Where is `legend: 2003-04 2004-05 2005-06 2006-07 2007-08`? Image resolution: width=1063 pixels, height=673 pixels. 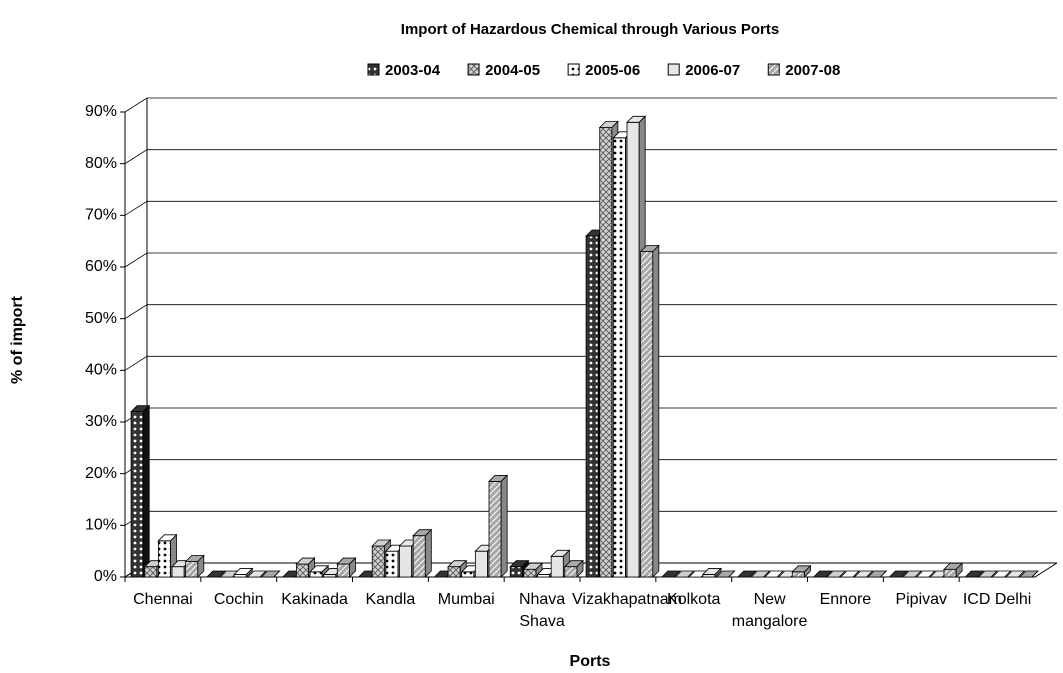 legend: 2003-04 2004-05 2005-06 2006-07 2007-08 is located at coordinates (603, 70).